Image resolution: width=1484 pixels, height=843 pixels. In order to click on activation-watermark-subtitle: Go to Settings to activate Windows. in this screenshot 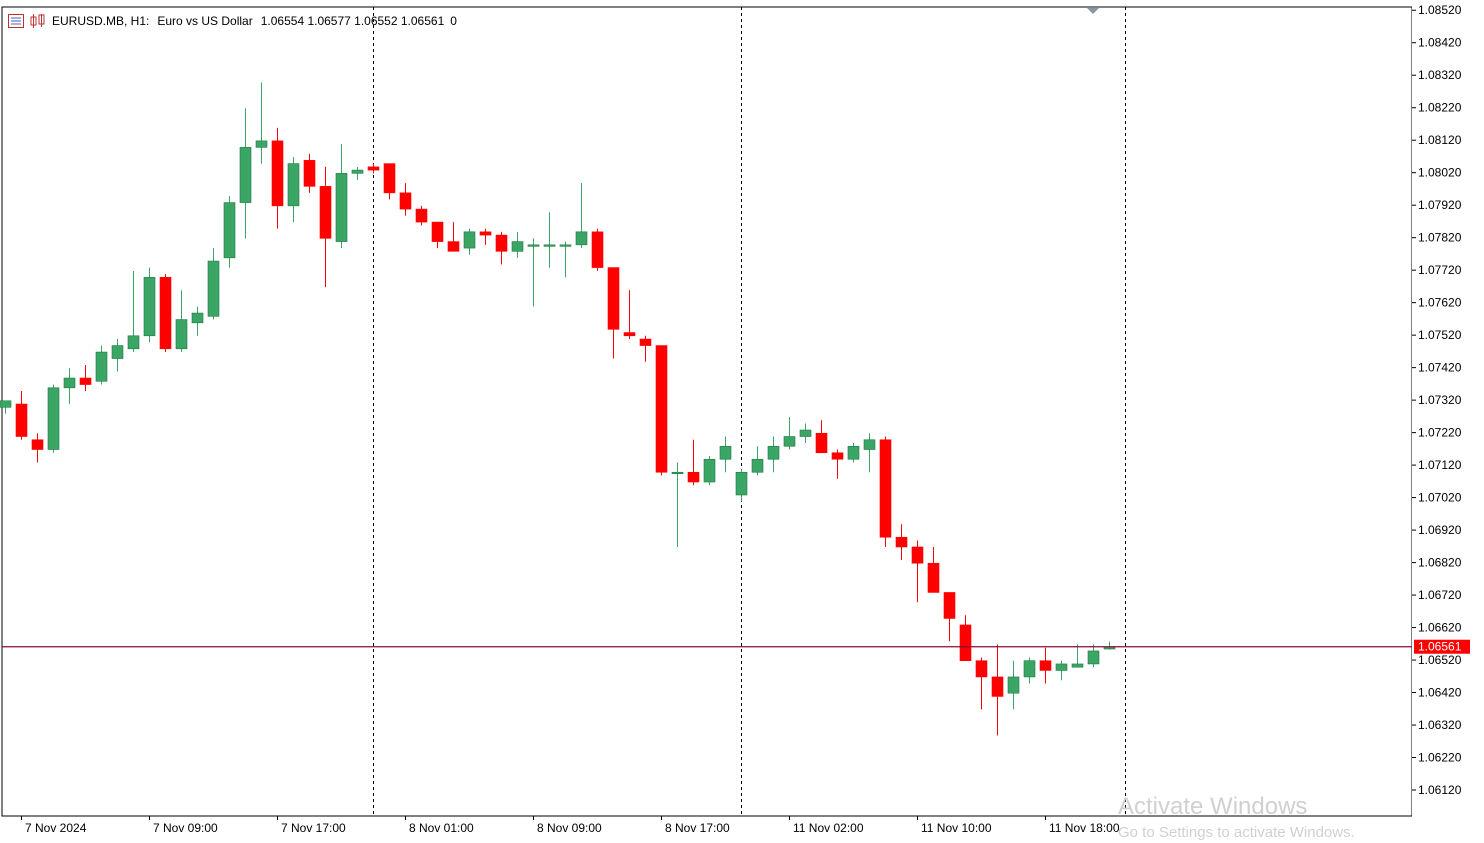, I will do `click(1236, 832)`.